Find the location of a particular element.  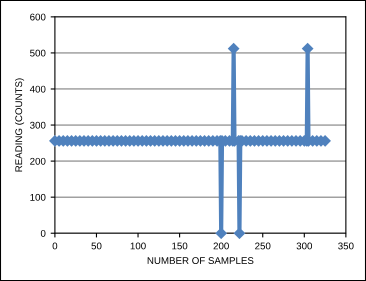

x-tick-label: 300 is located at coordinates (304, 246).